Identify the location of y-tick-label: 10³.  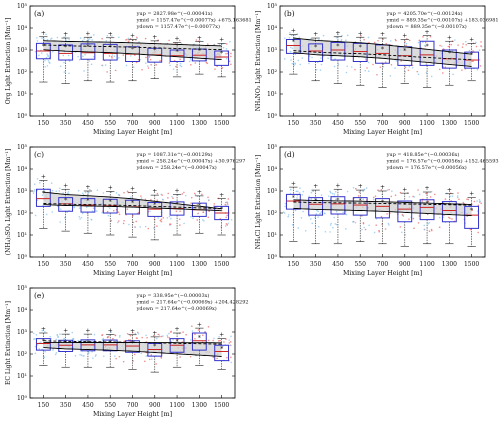
(272, 50).